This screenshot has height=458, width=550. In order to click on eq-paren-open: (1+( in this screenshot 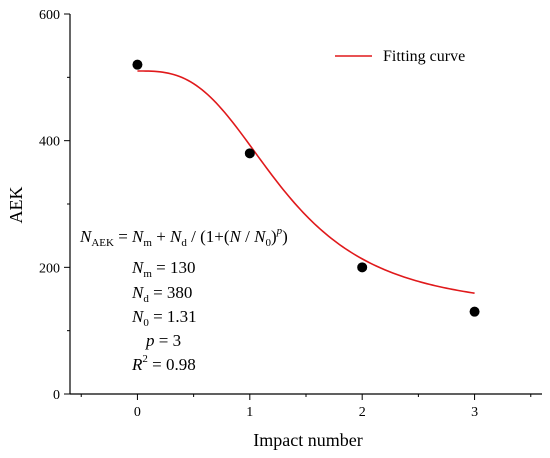, I will do `click(215, 236)`.